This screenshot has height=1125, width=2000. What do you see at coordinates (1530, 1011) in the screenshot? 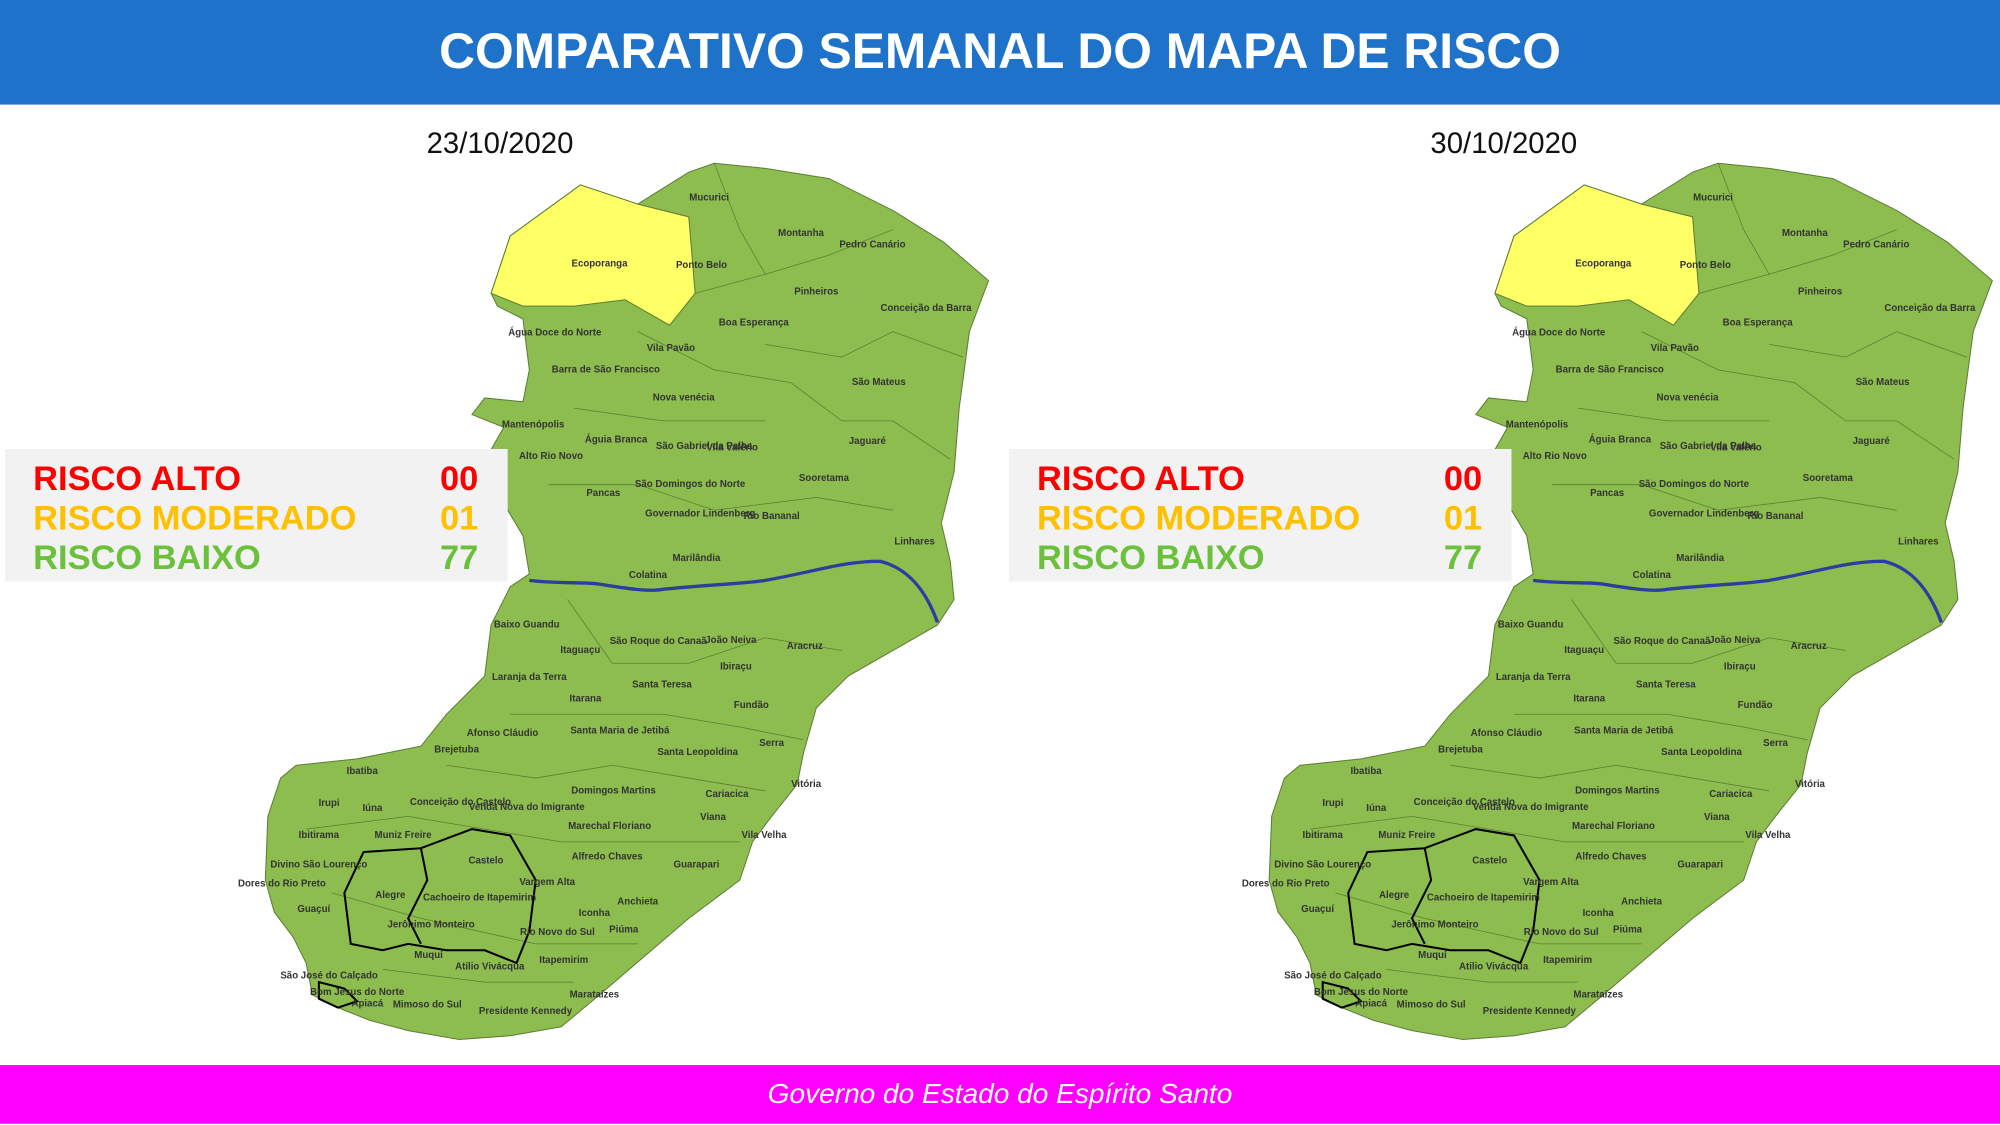
I see `municipality-label: Presidente Kennedy` at bounding box center [1530, 1011].